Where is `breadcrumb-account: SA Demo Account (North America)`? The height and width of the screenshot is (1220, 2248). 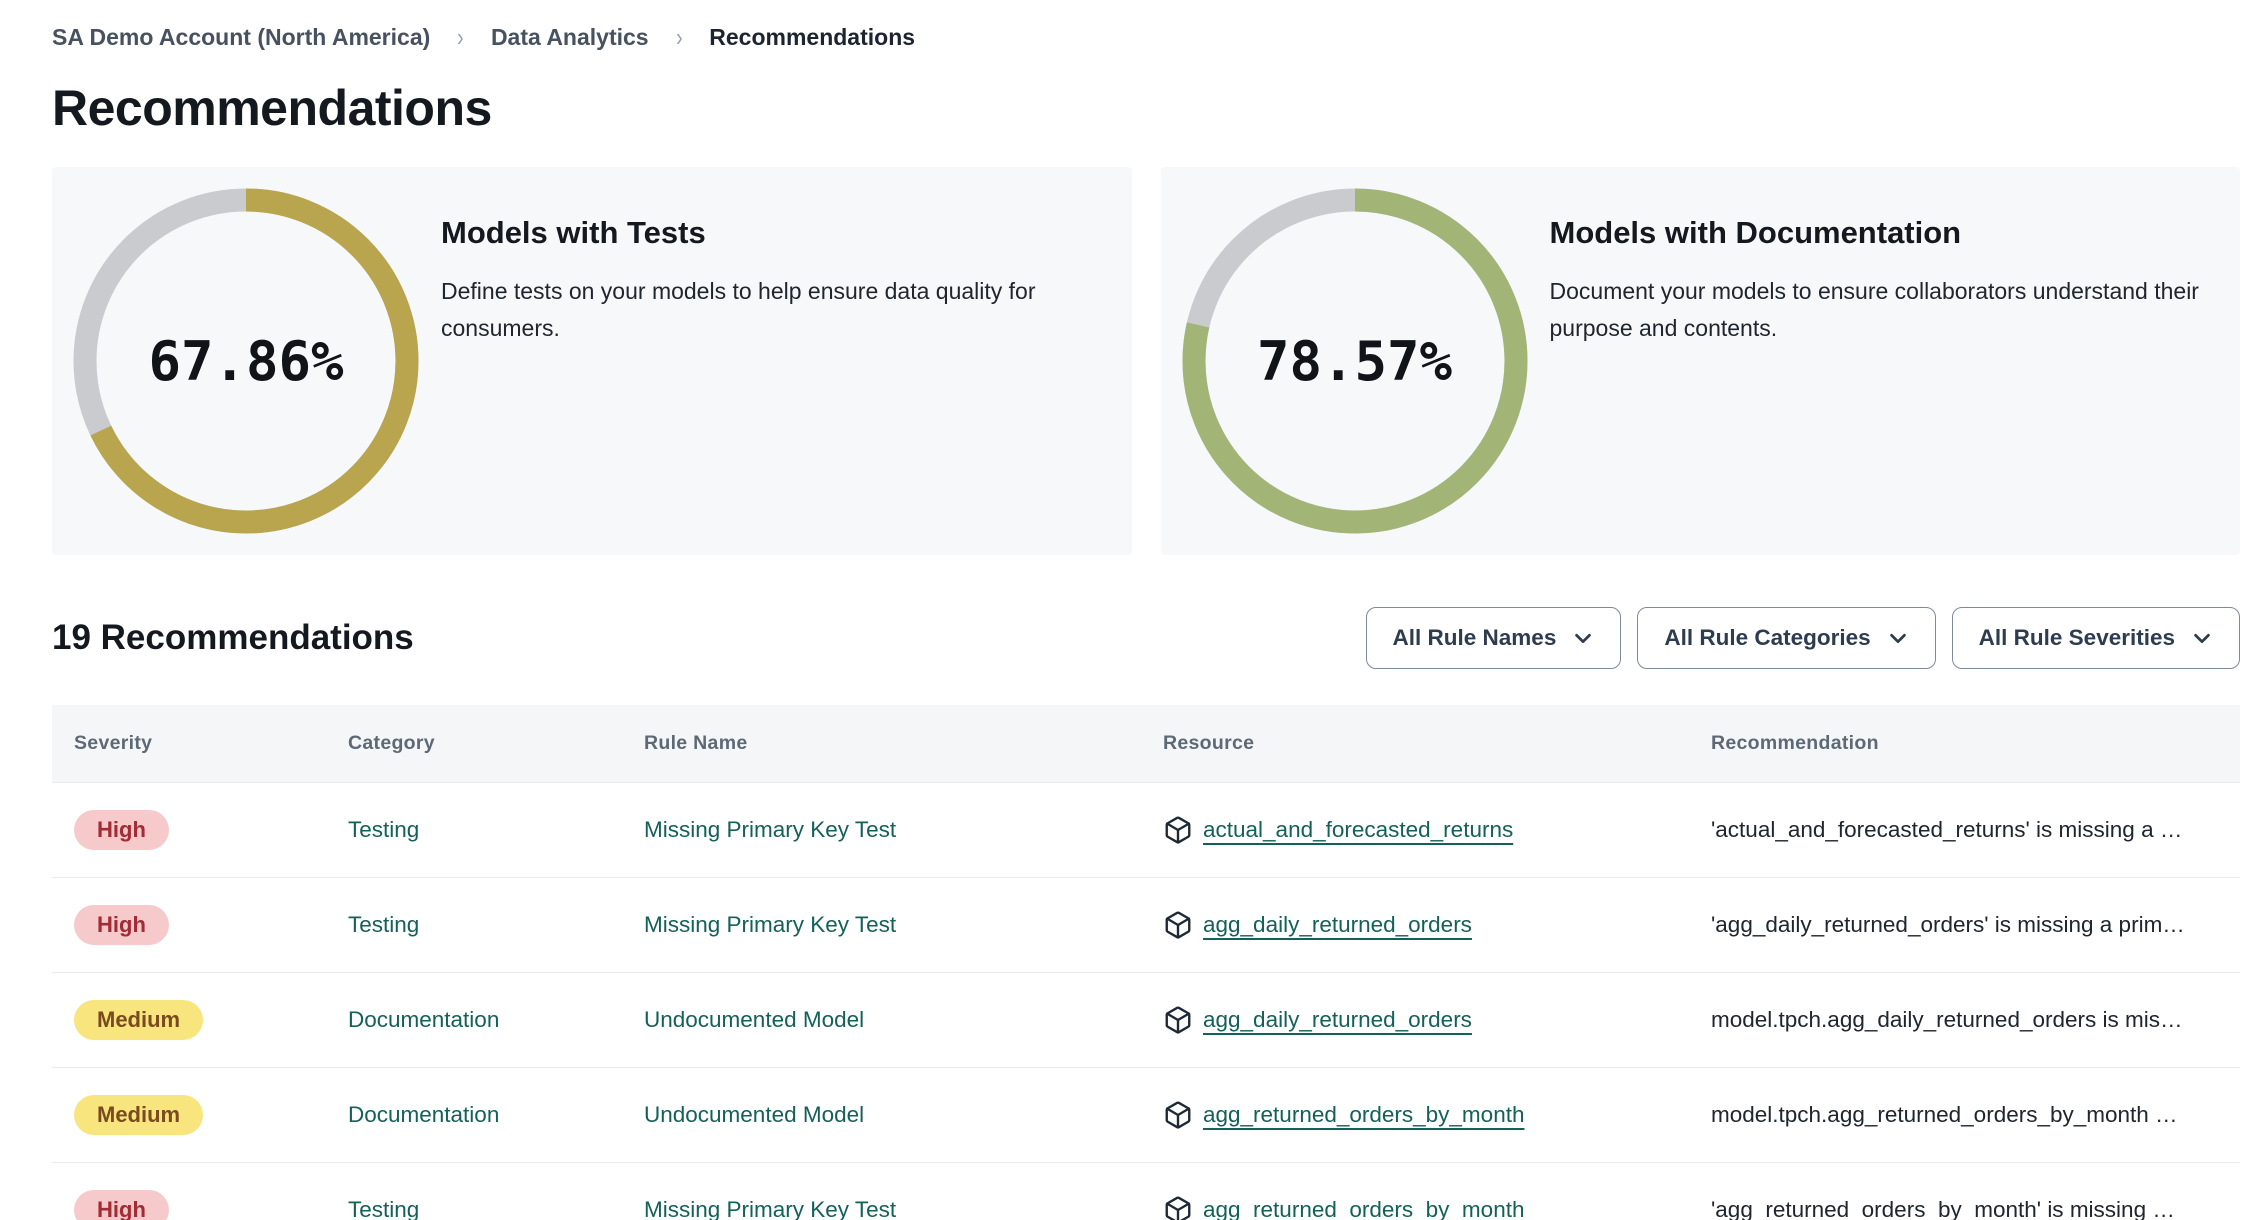
breadcrumb-account: SA Demo Account (North America) is located at coordinates (241, 37).